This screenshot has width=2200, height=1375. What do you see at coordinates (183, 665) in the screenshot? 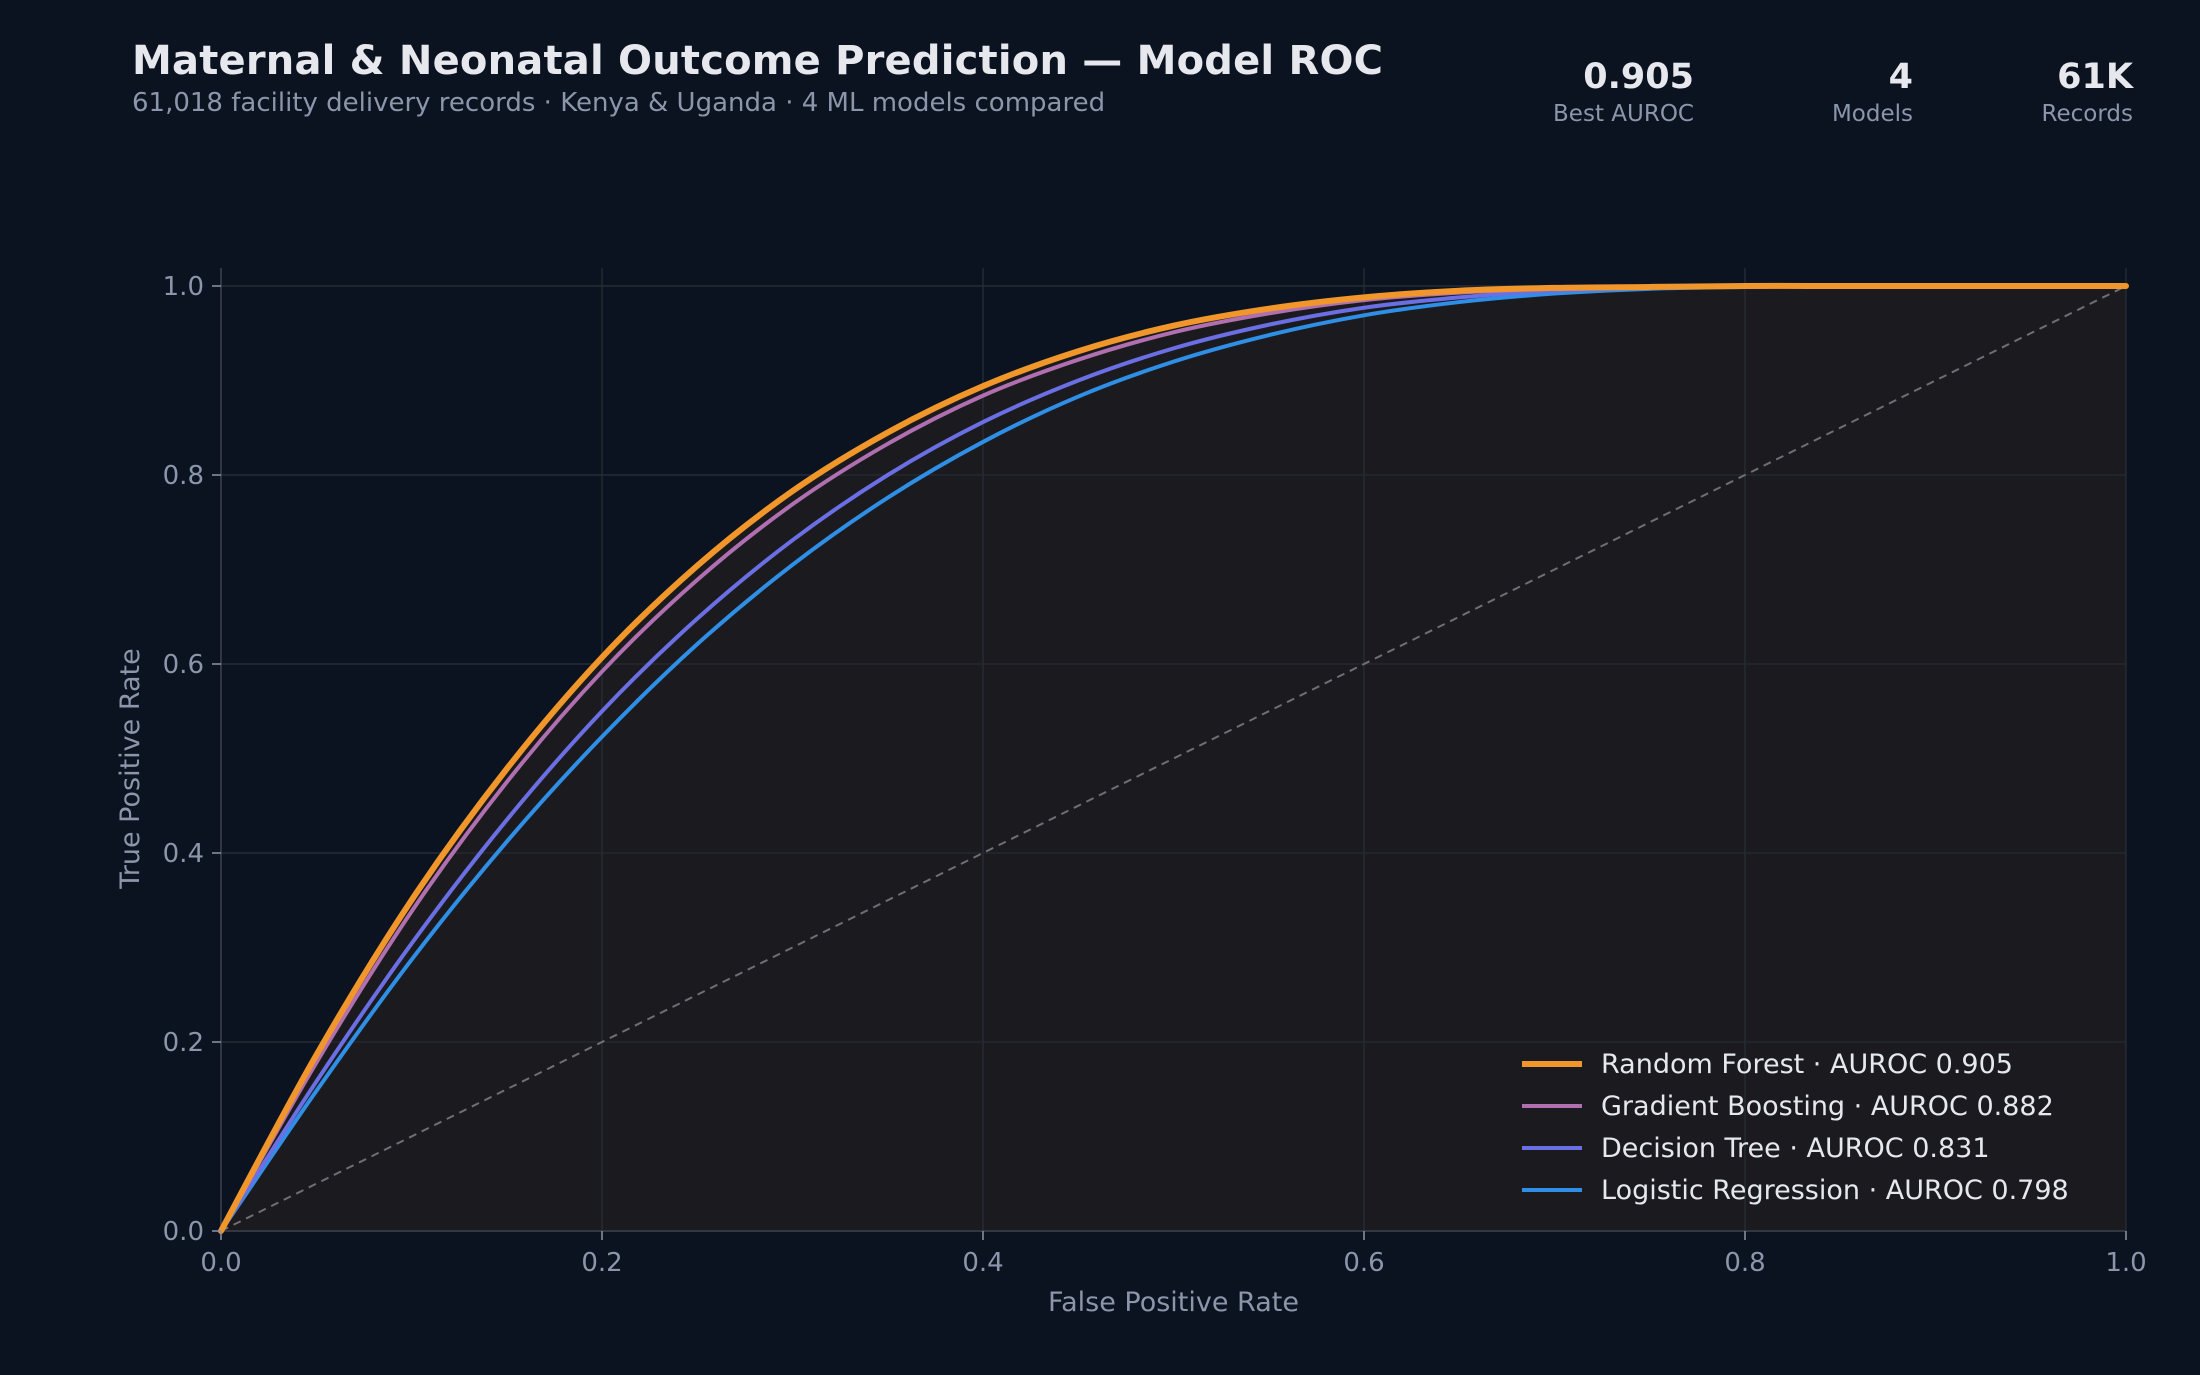
I see `y-tick-label: 0.6` at bounding box center [183, 665].